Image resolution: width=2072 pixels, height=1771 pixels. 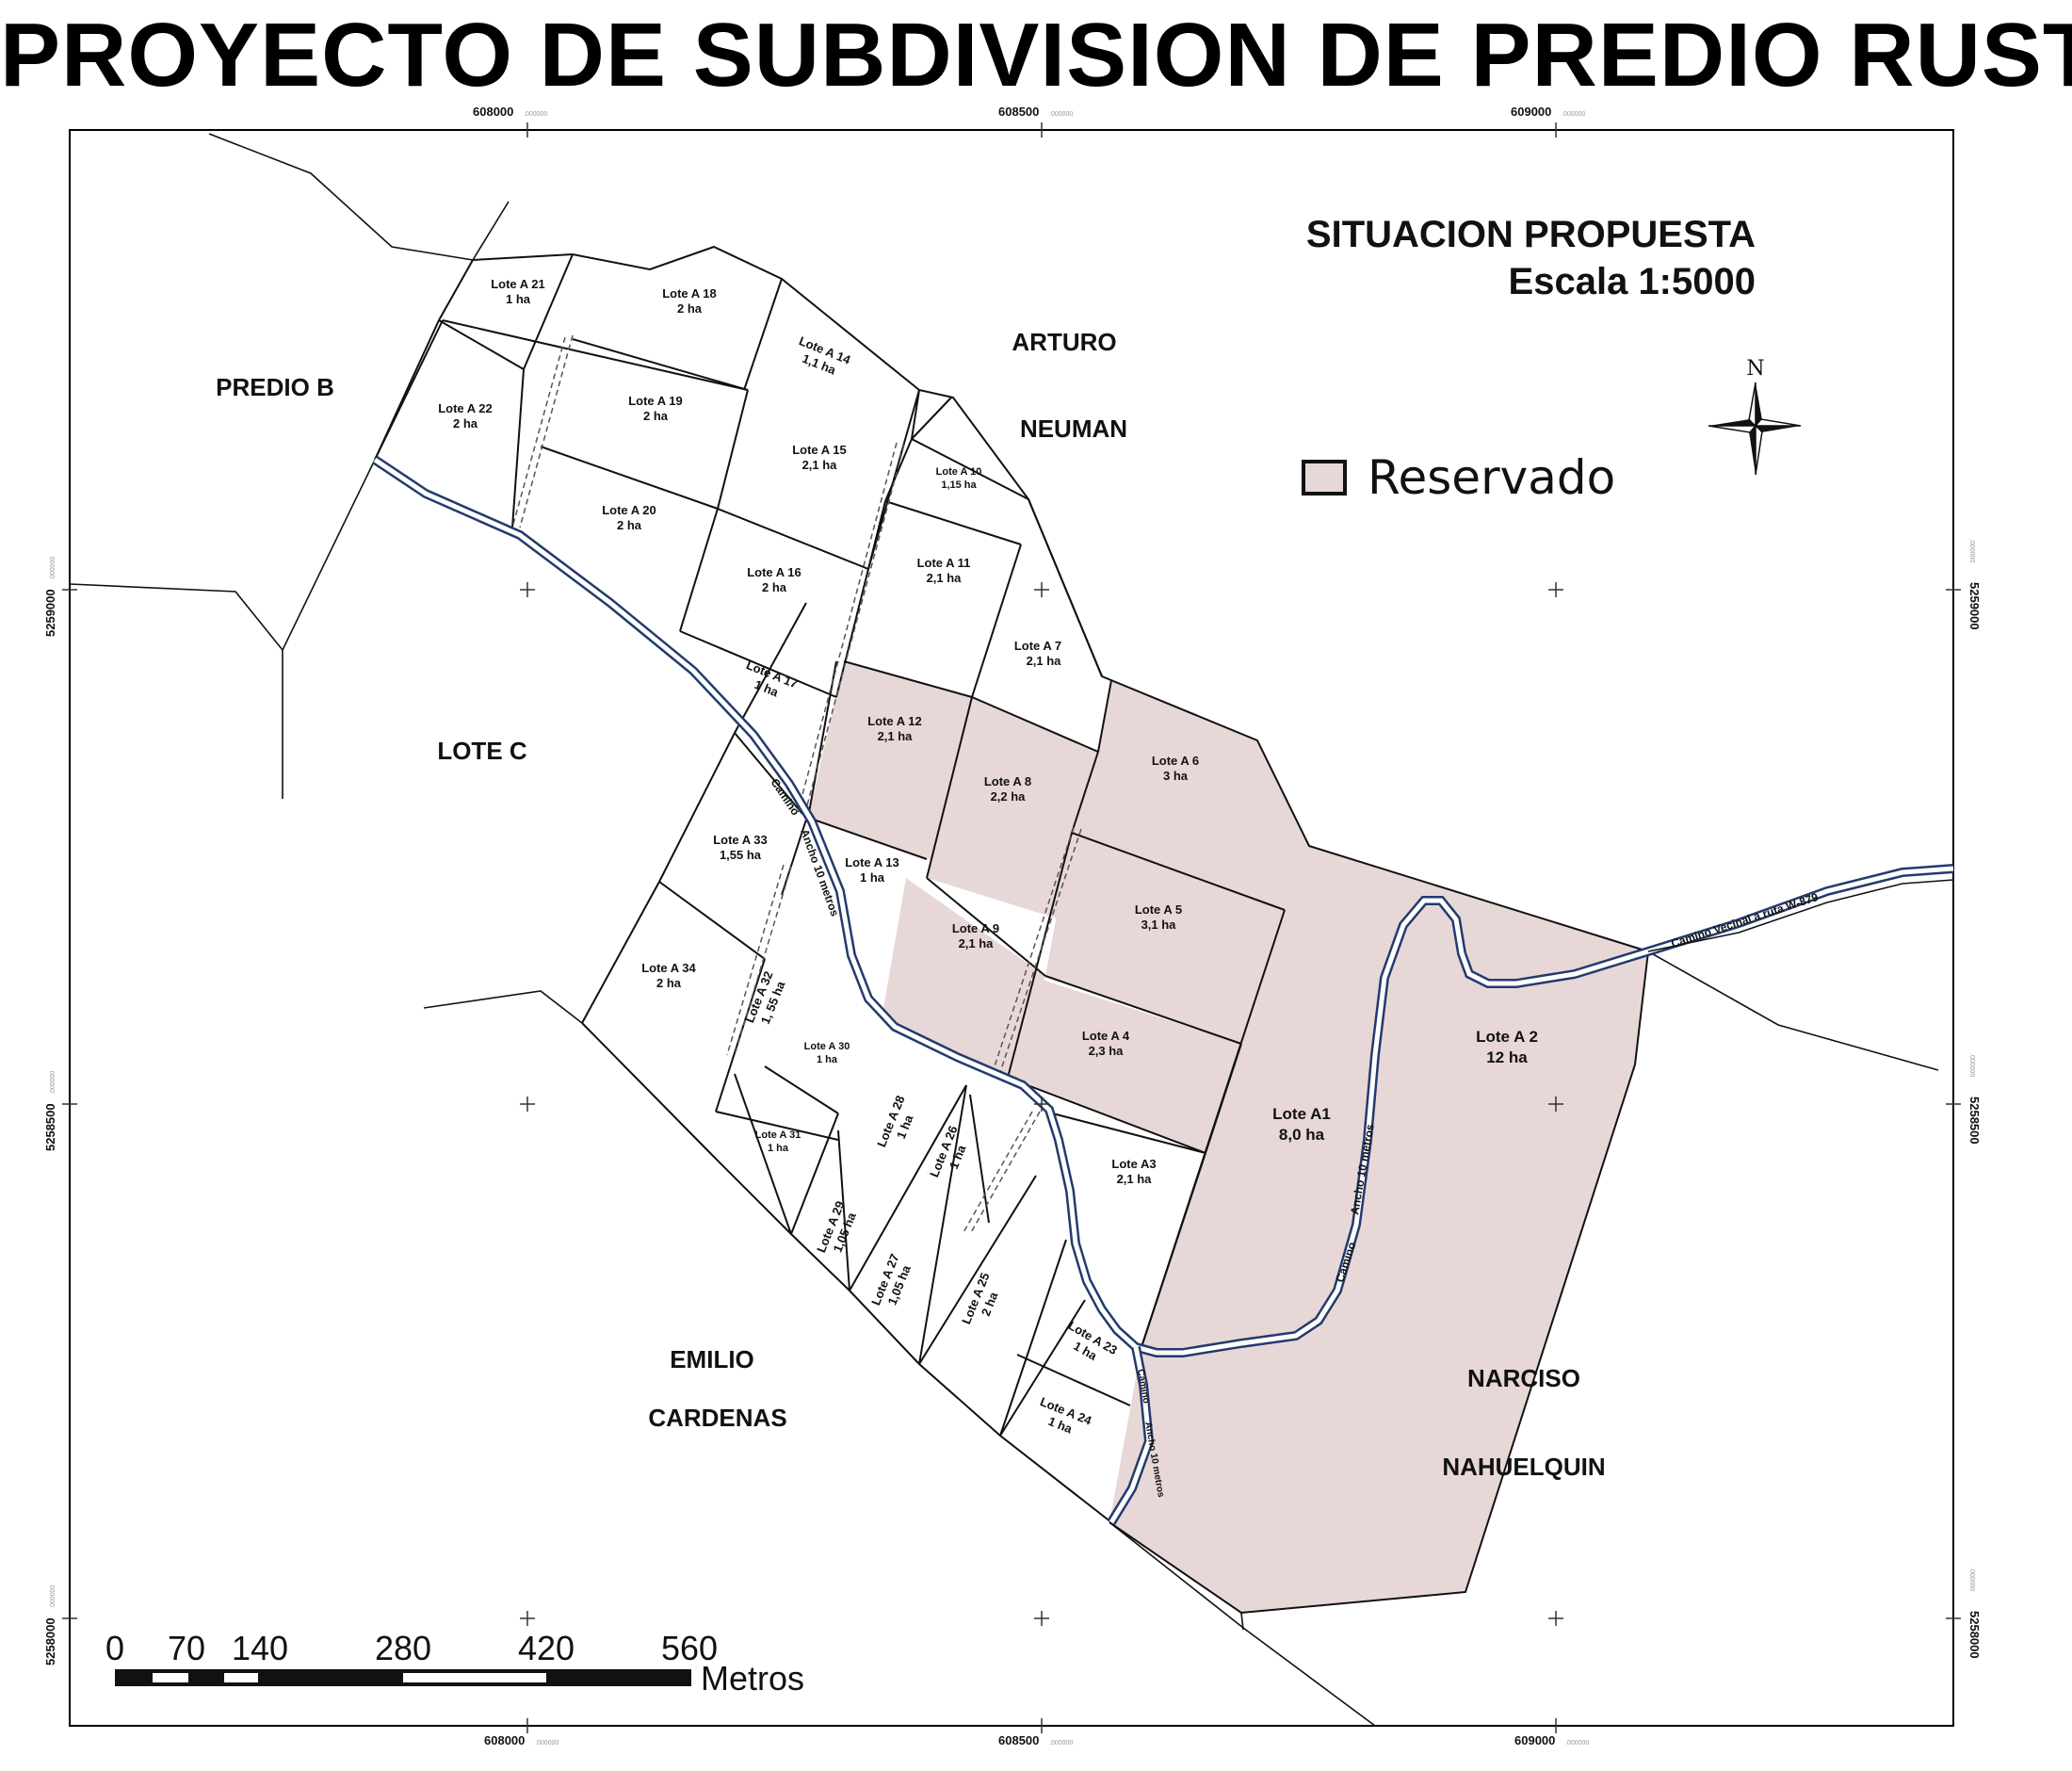 What do you see at coordinates (712, 1359) in the screenshot?
I see `owner-emilio: EMILIO` at bounding box center [712, 1359].